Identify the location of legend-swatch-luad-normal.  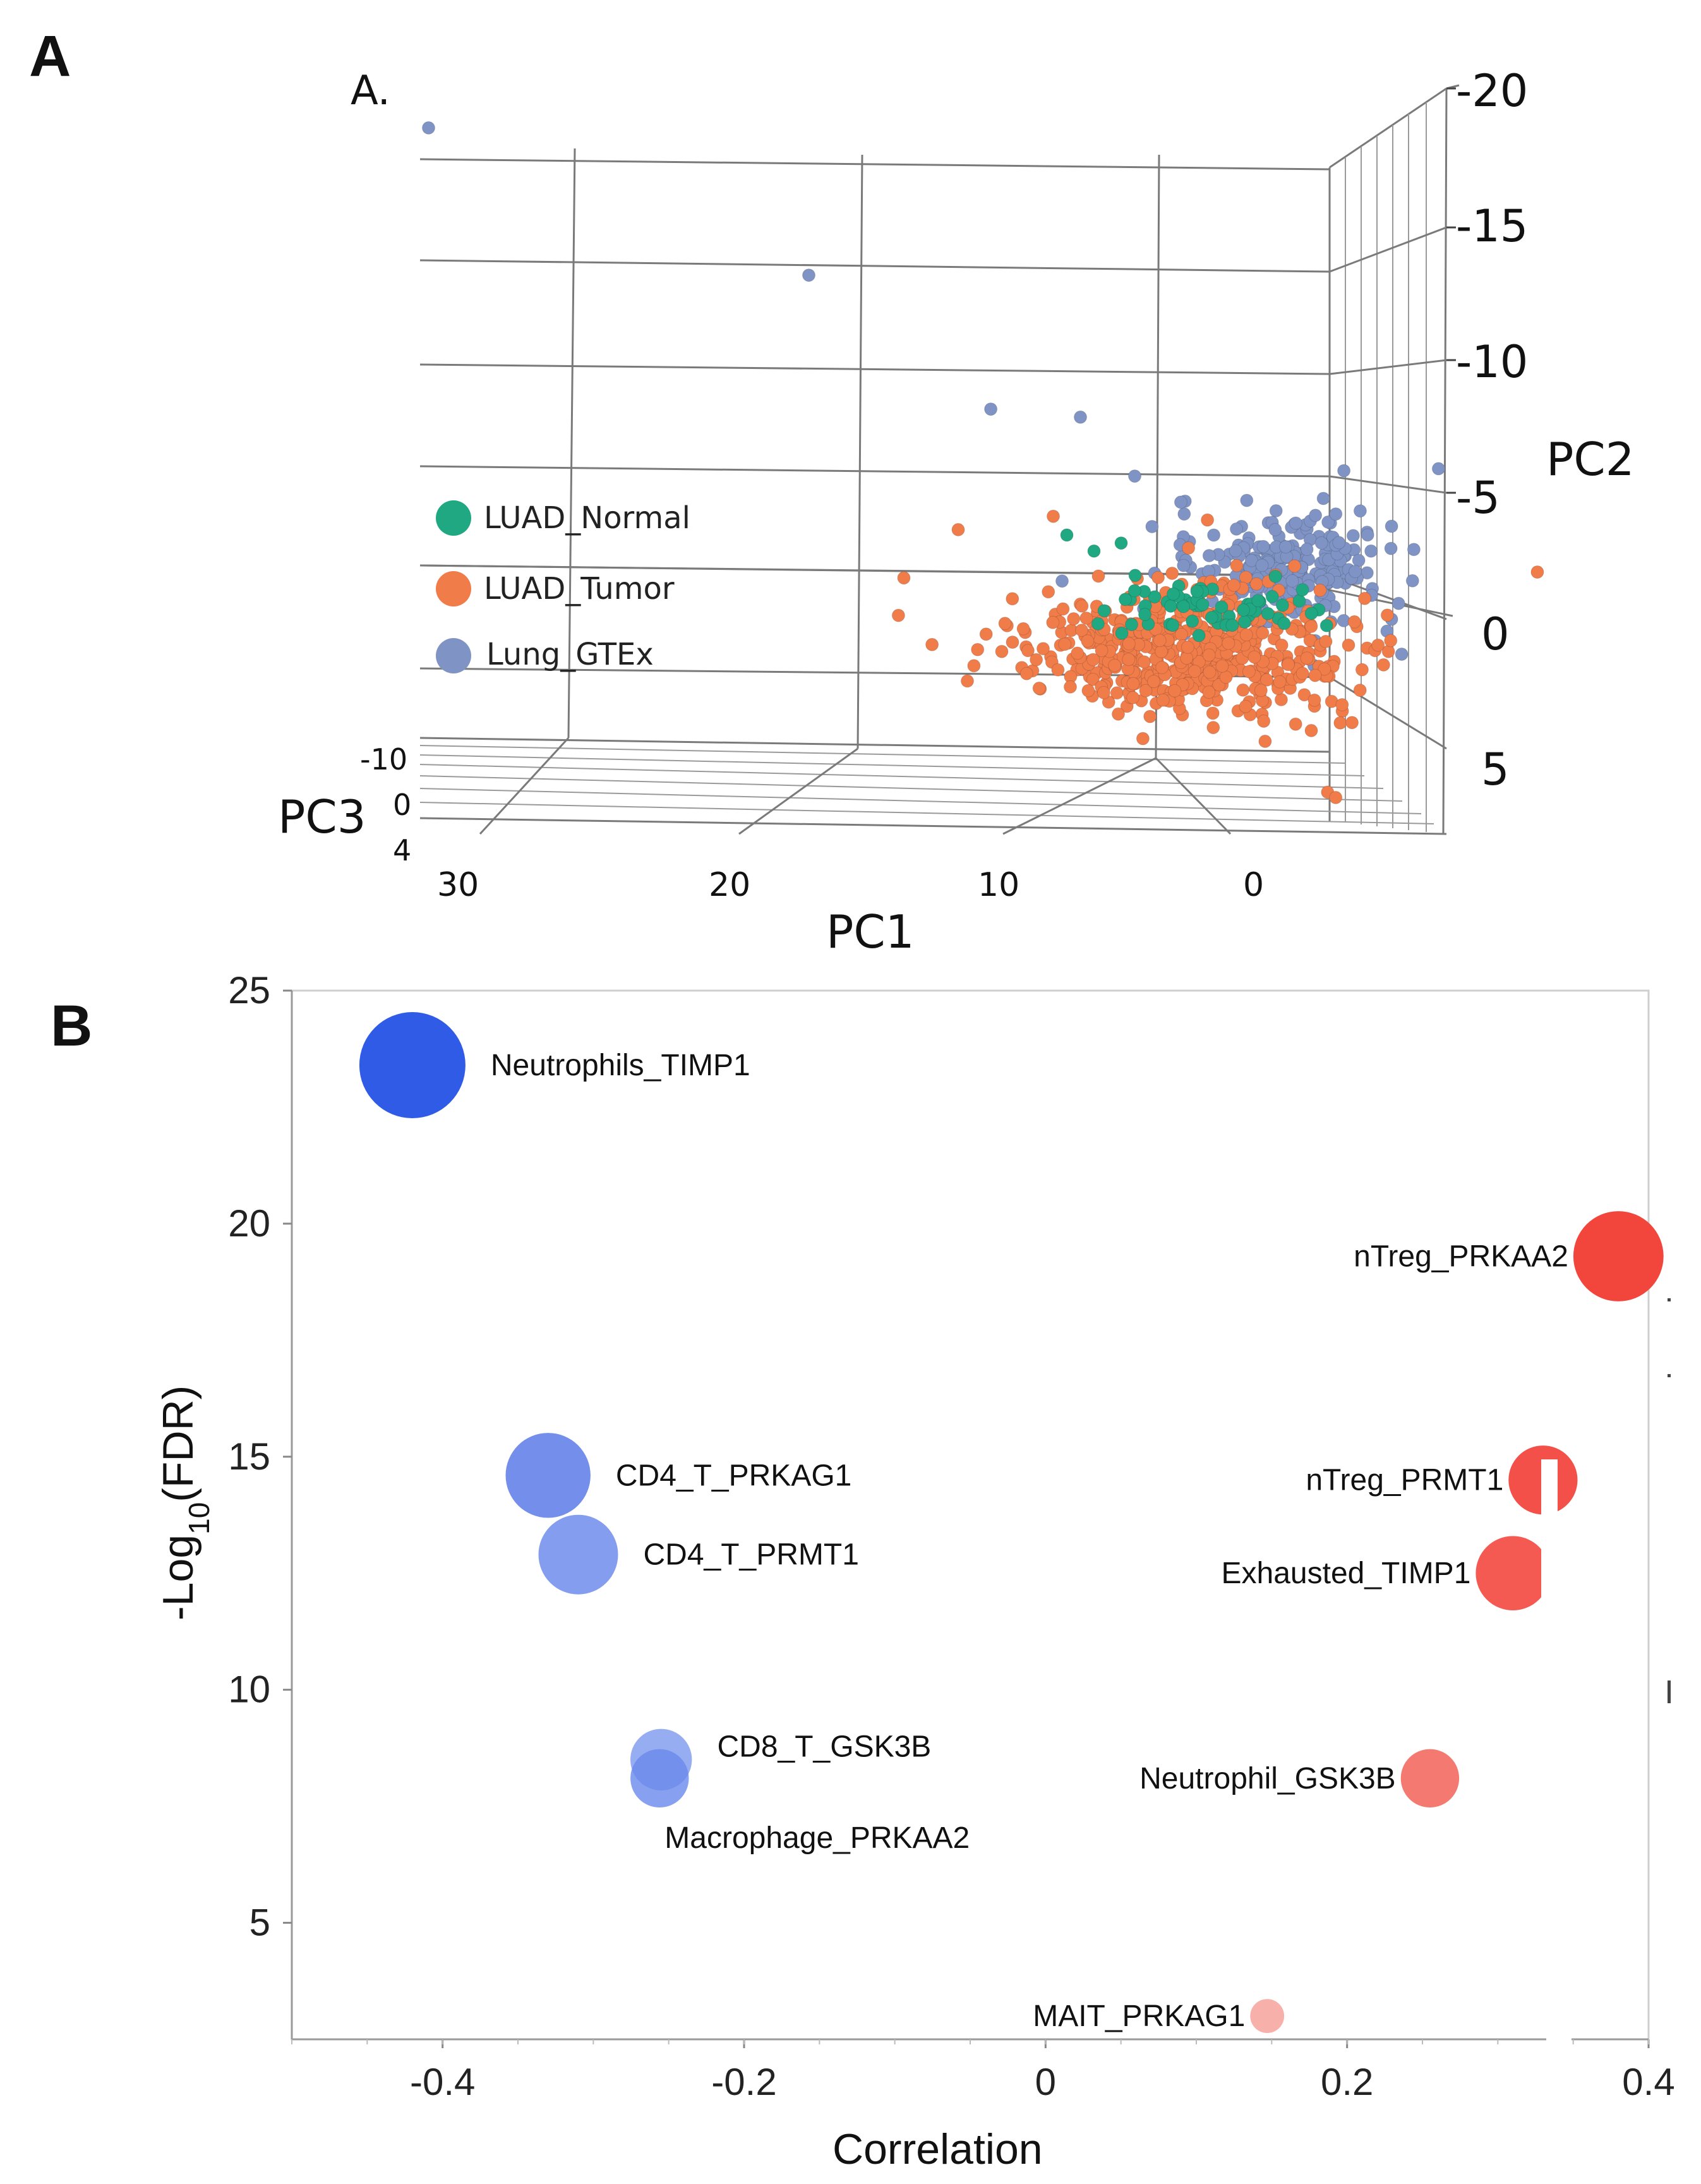
(454, 518).